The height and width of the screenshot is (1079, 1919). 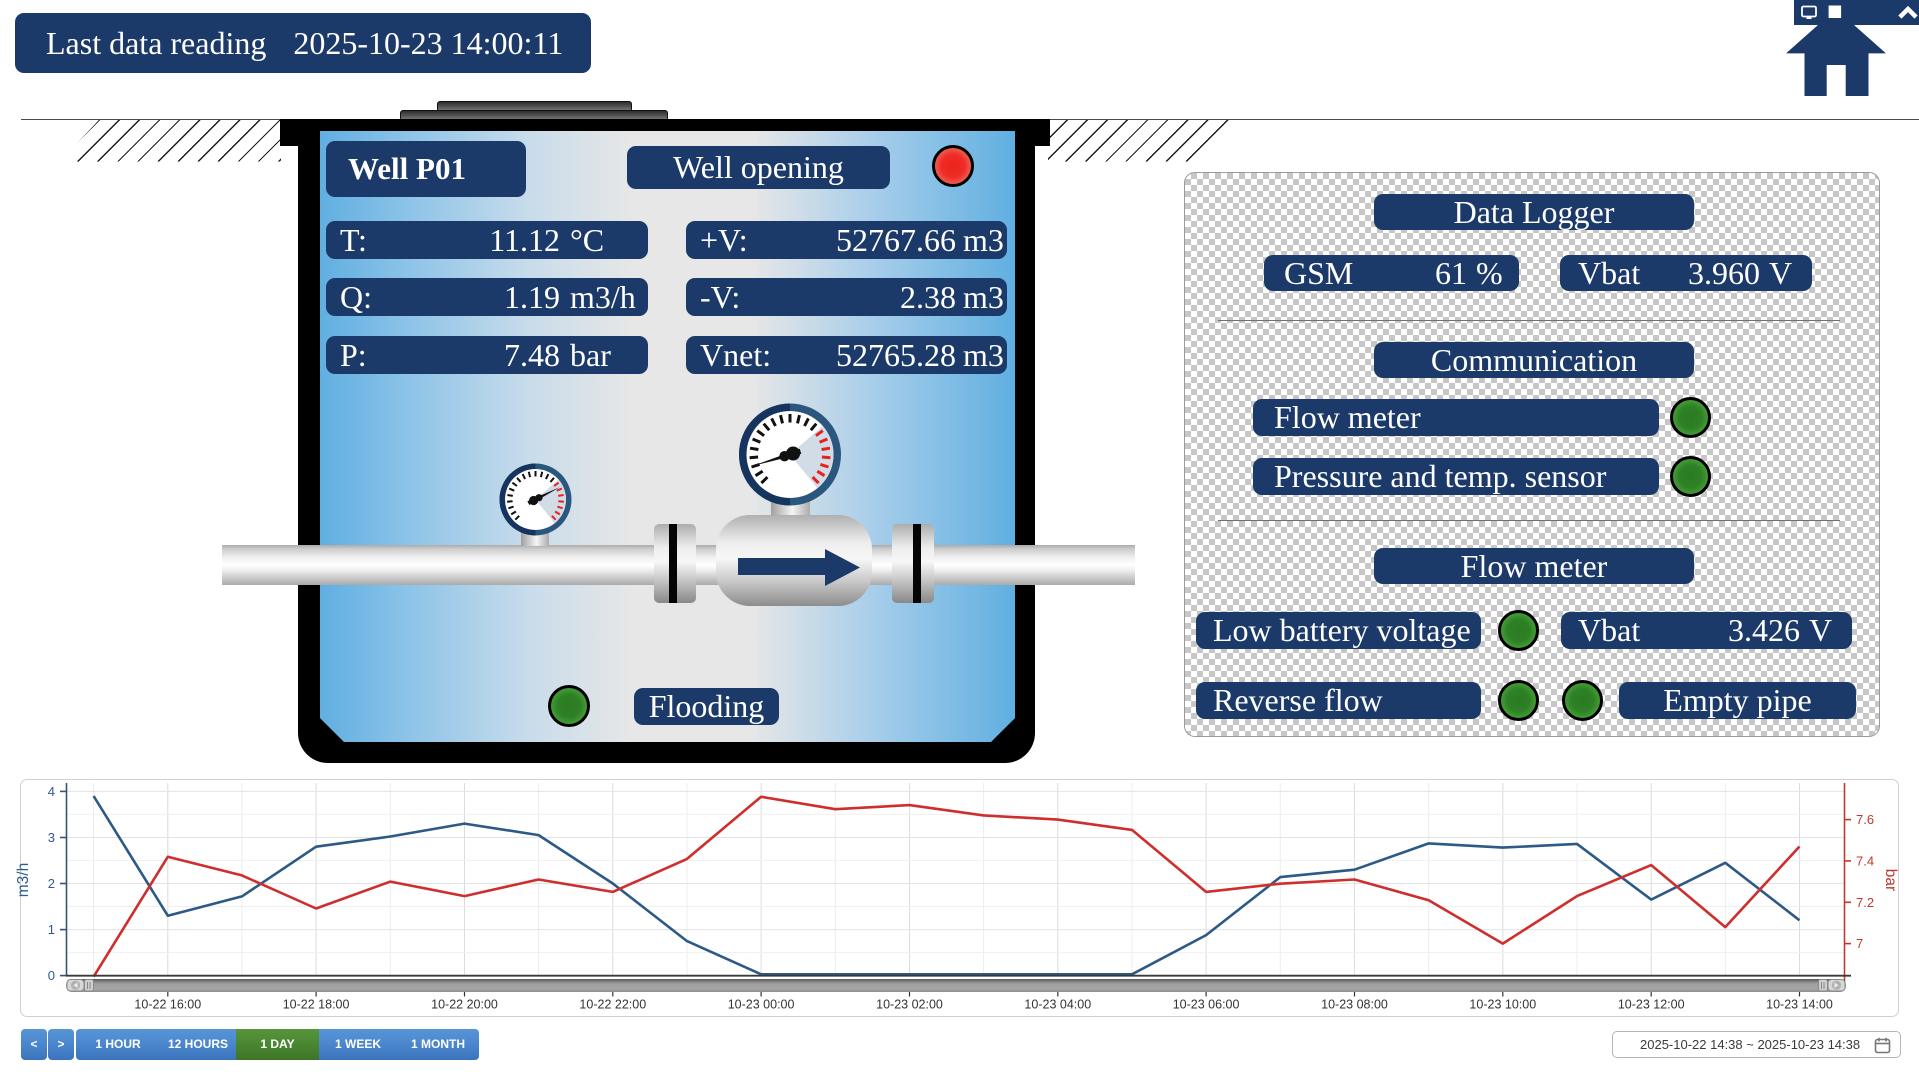 I want to click on svg-text: 7.4, so click(x=1865, y=860).